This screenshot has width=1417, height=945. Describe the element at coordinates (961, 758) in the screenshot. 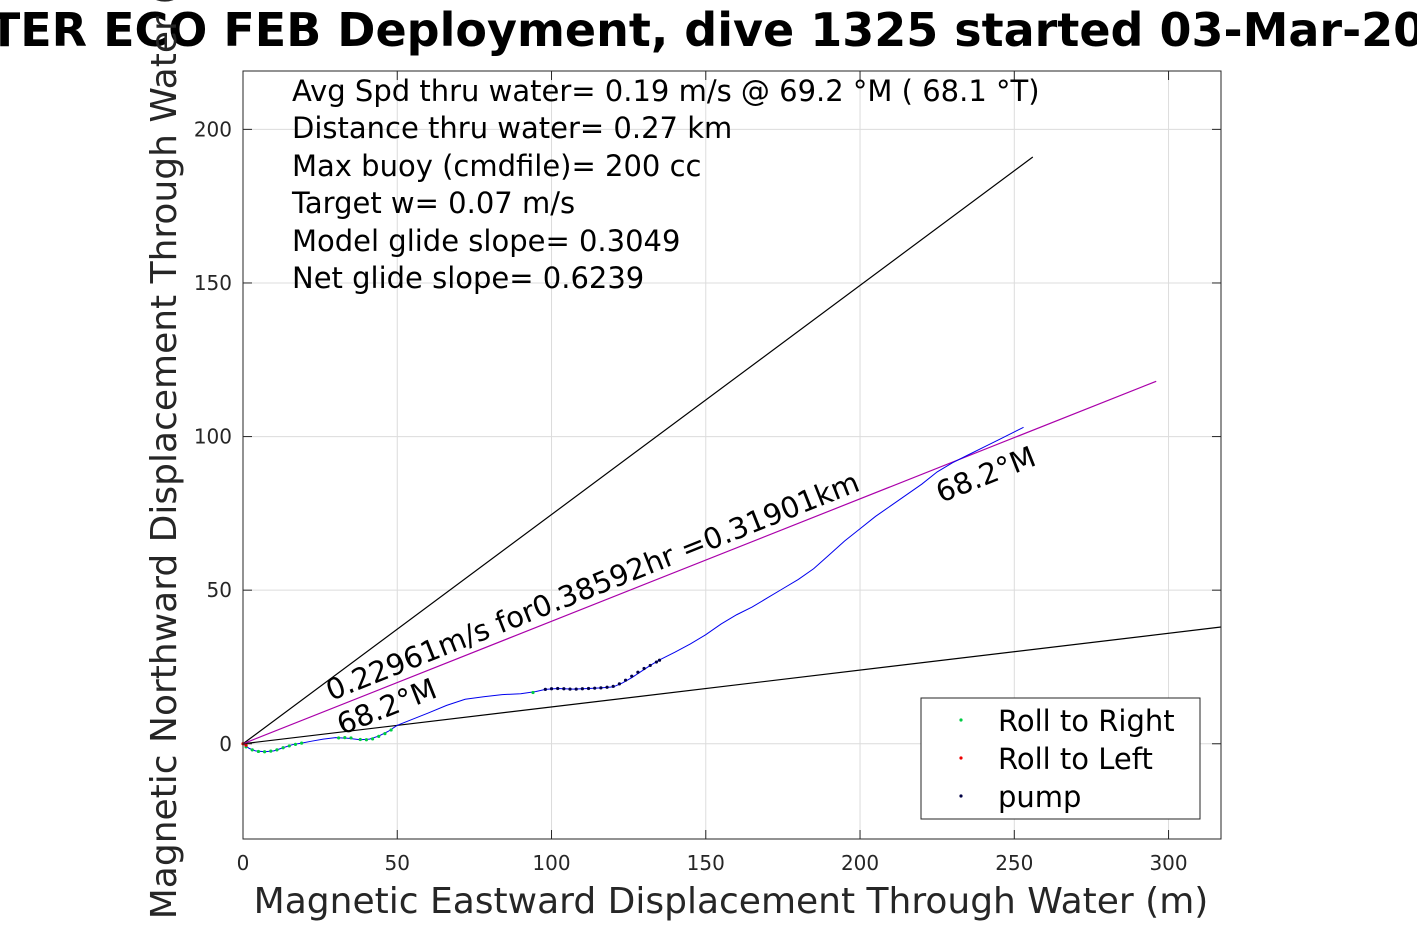

I see `legend-marker-roll-left` at that location.